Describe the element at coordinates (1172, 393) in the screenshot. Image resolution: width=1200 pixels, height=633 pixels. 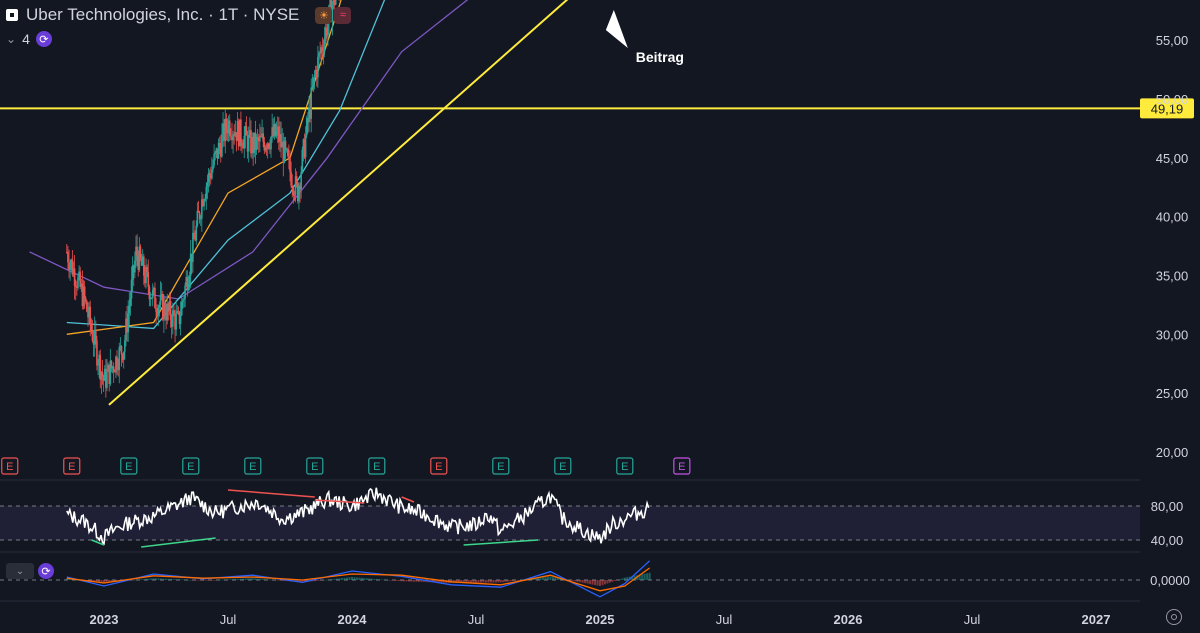
I see `price-axis-tick: 25,00` at that location.